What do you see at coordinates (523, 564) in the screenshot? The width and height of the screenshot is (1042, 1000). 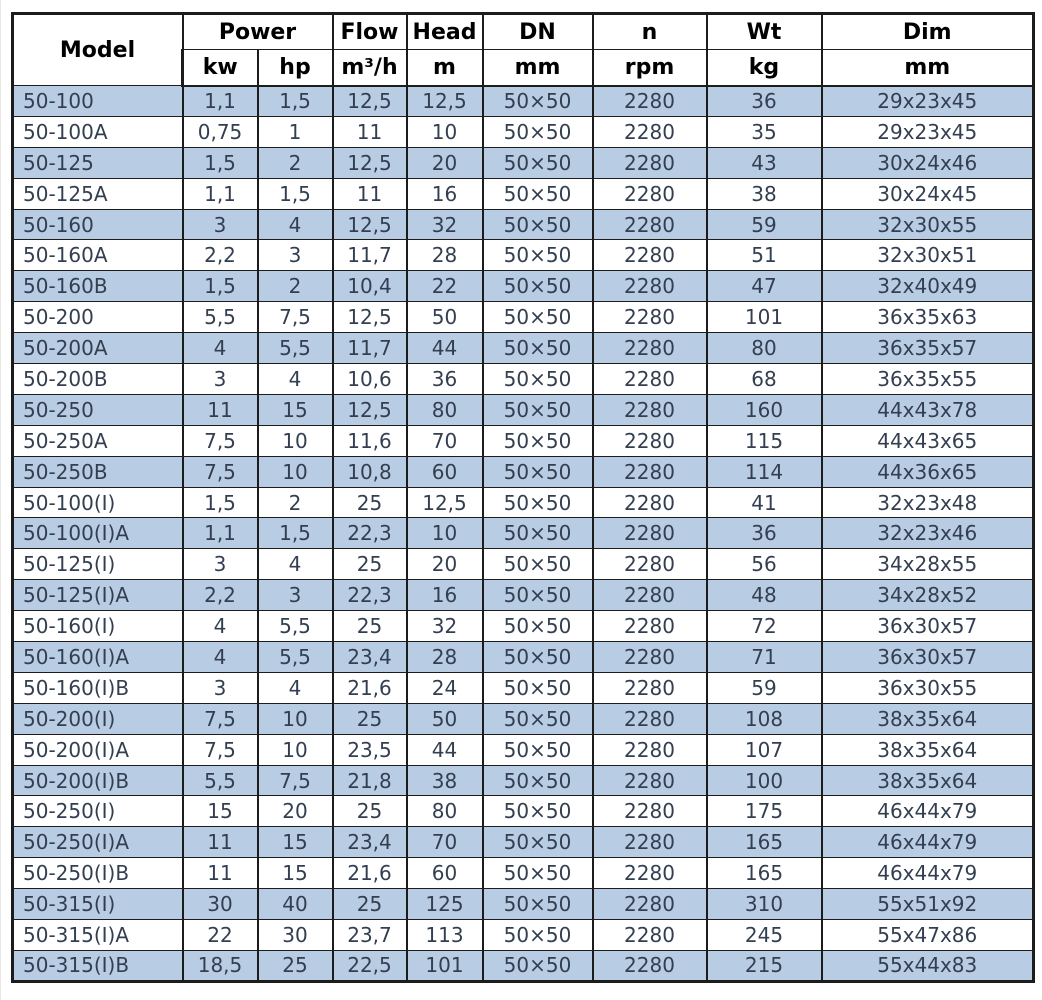 I see `table-row: 50-125(I) 3 4 25 20 50×50 2280 56 34x28x55` at bounding box center [523, 564].